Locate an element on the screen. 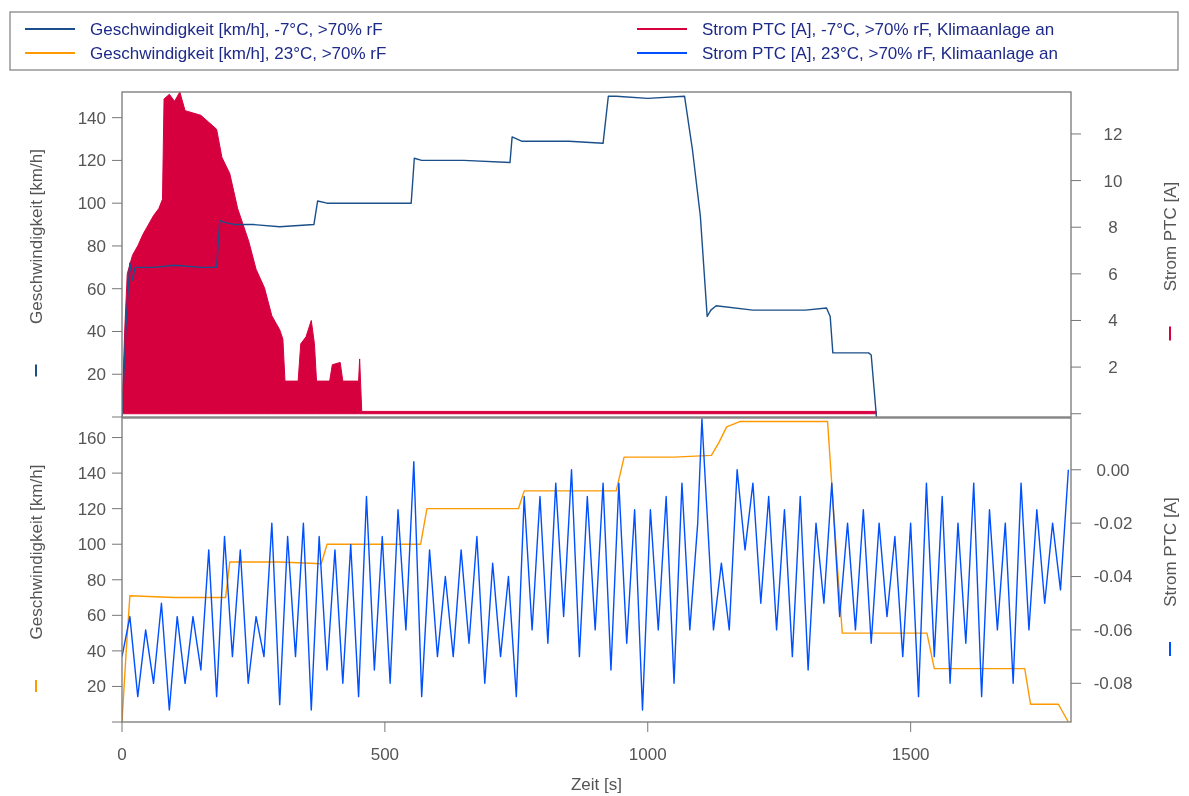 This screenshot has width=1189, height=796. y2-tick-label: 12 is located at coordinates (1113, 134).